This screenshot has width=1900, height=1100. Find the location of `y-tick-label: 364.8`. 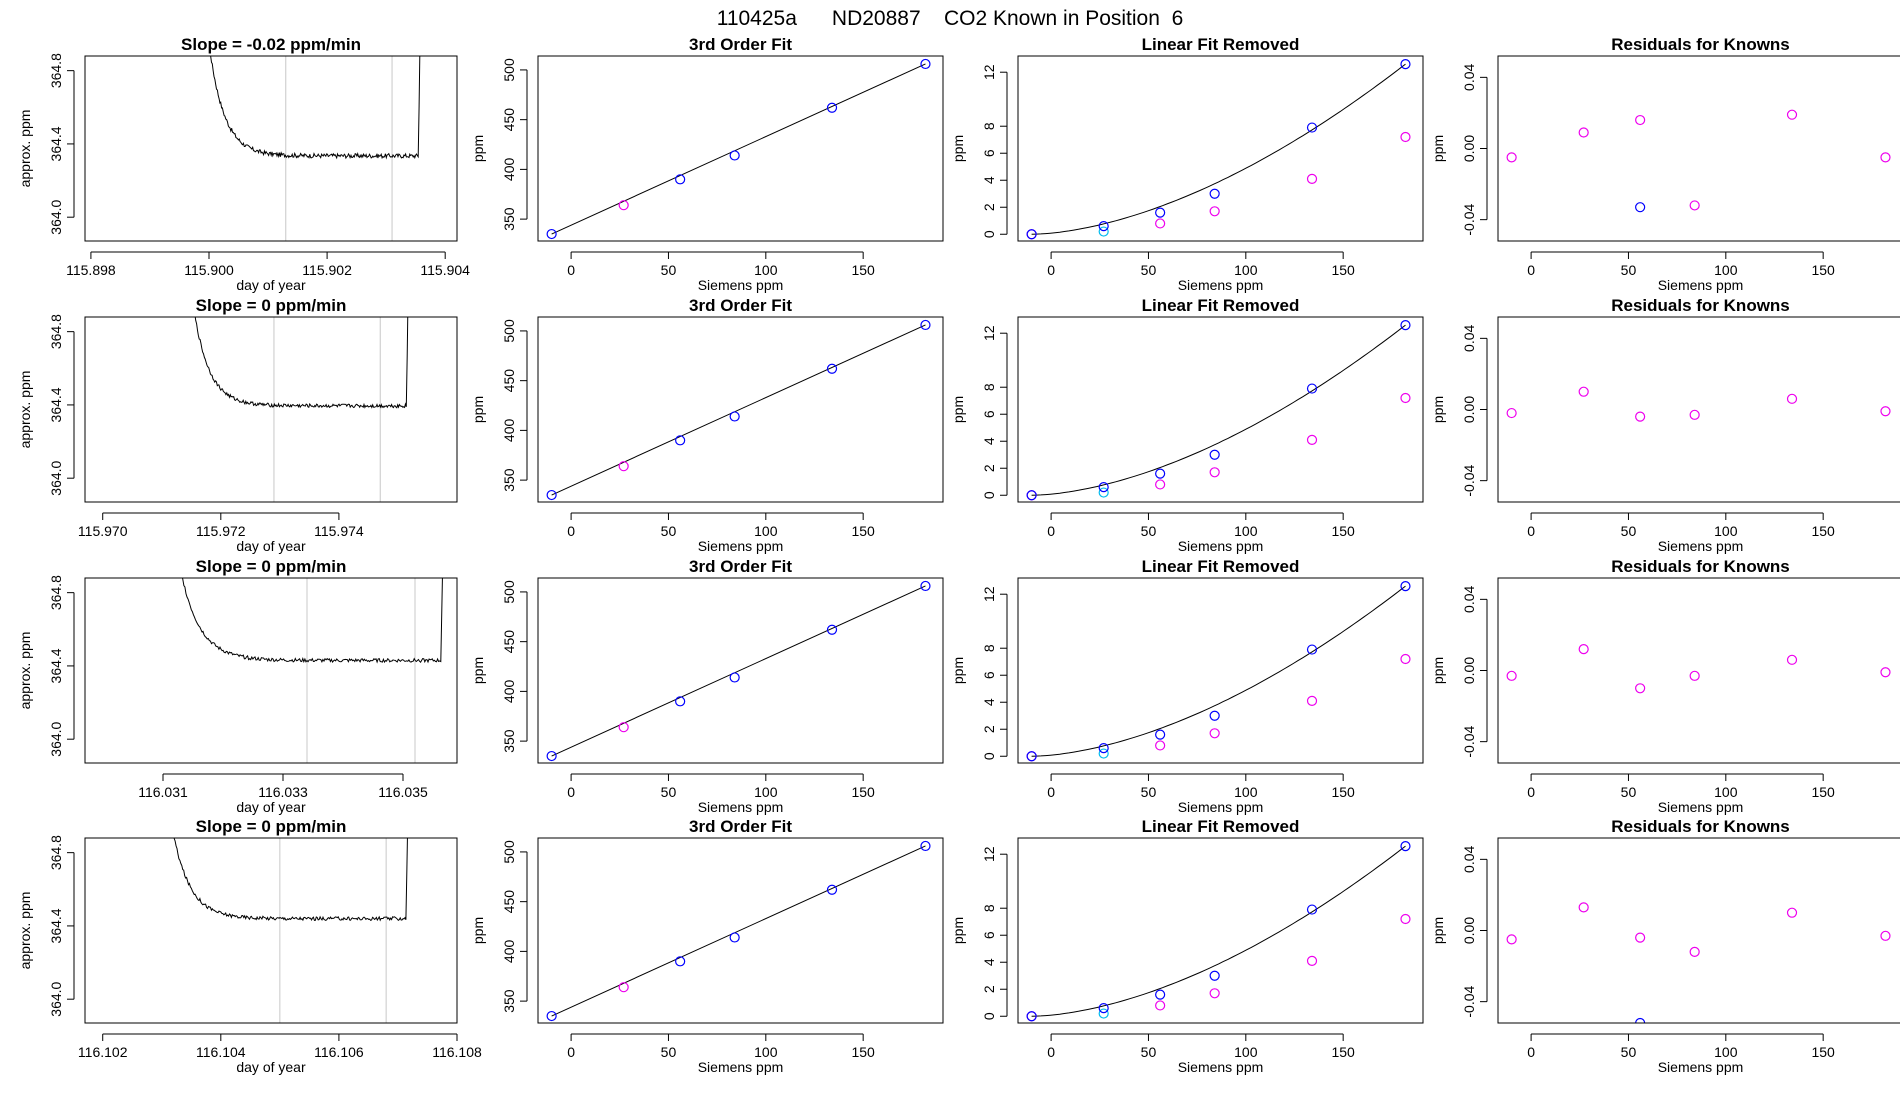

y-tick-label: 364.8 is located at coordinates (56, 331).